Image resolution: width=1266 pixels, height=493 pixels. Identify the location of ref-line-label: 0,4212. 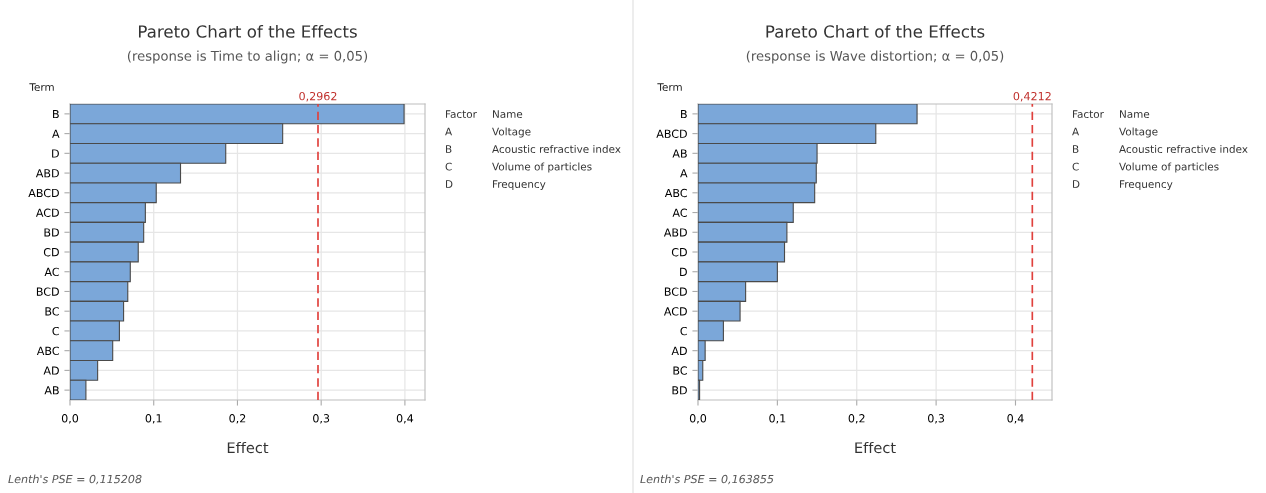
(1032, 96).